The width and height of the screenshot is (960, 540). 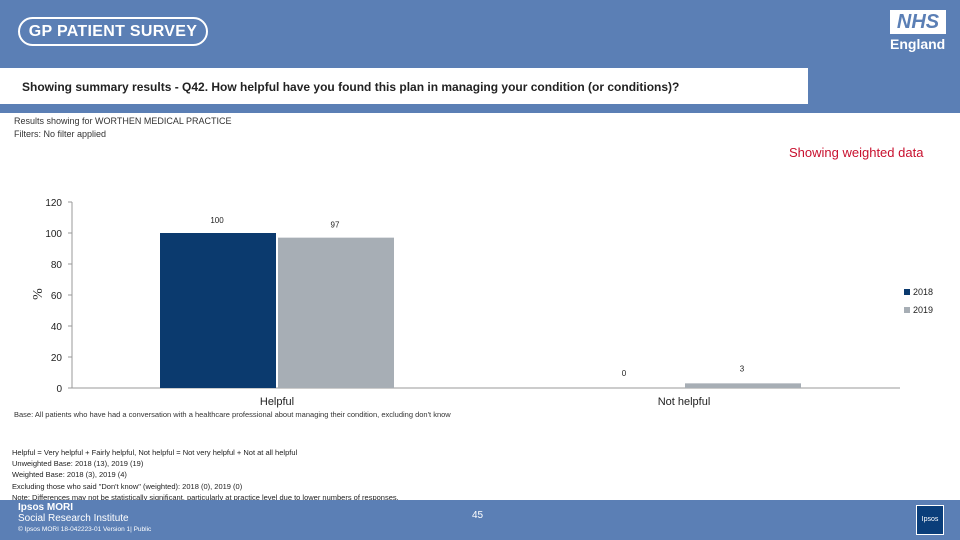 What do you see at coordinates (57, 358) in the screenshot?
I see `y-tick-label: 20` at bounding box center [57, 358].